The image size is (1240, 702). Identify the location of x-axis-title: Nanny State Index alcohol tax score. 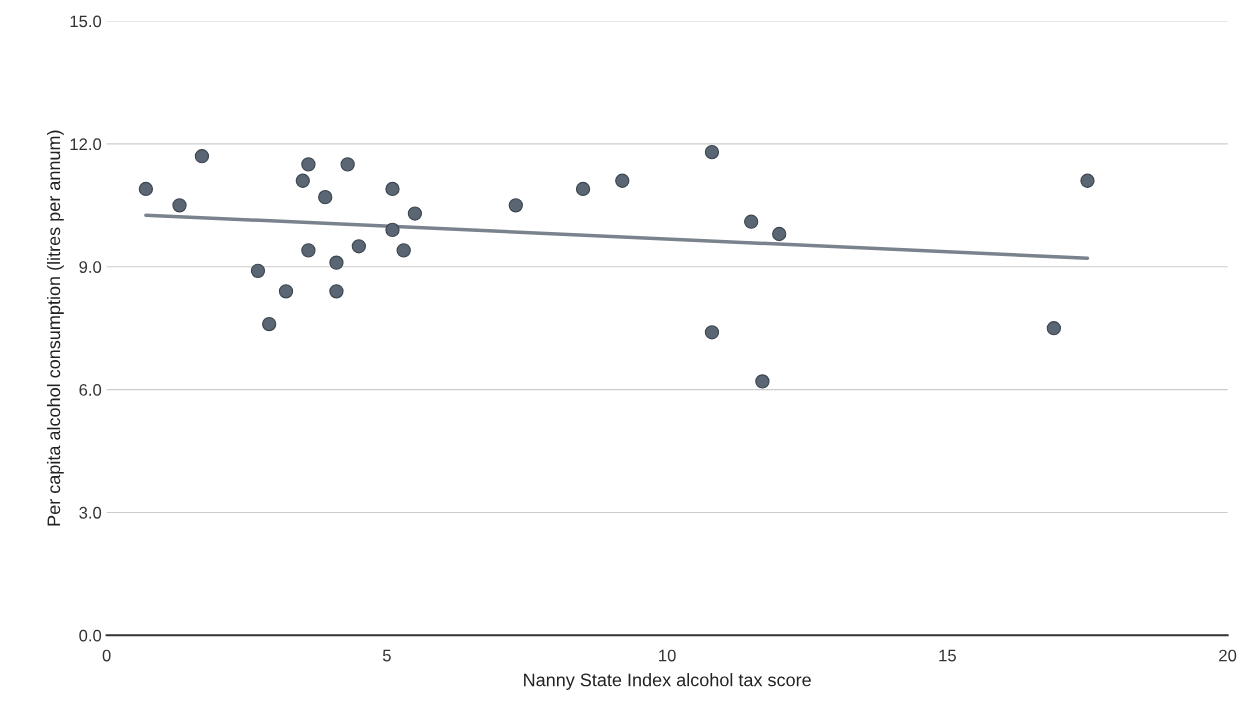
(667, 681).